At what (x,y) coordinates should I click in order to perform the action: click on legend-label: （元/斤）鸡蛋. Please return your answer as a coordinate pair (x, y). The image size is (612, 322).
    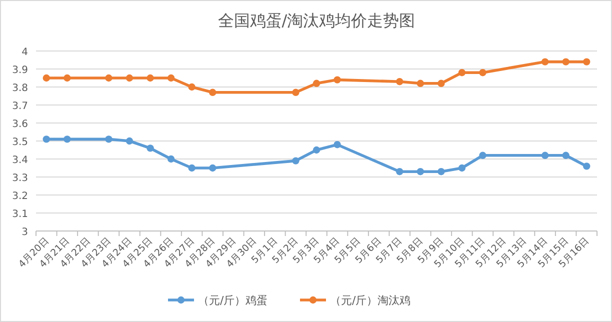
    Looking at the image, I should click on (233, 300).